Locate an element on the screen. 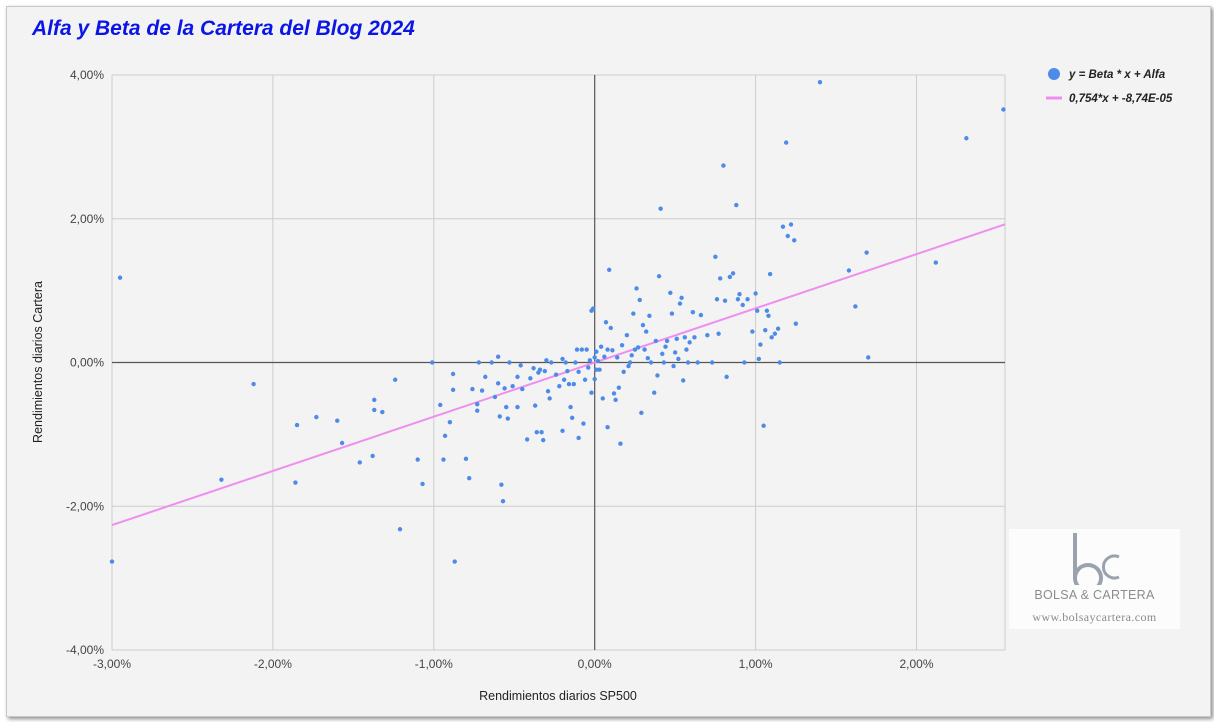  watermark-brand: BOLSA & CARTERA is located at coordinates (1094, 595).